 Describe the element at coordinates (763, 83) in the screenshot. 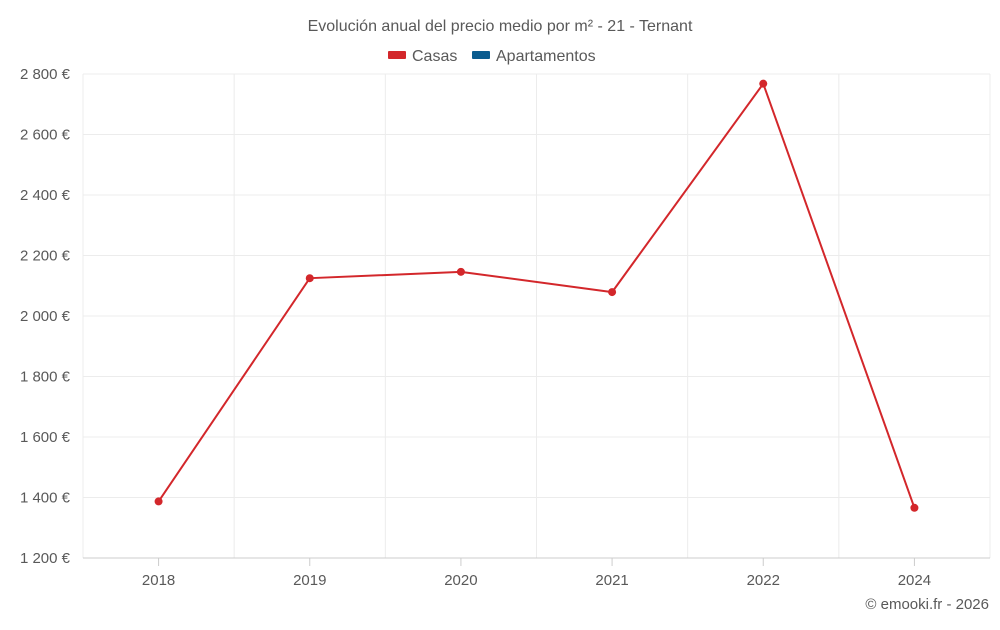

I see `data-point-casas-2022` at that location.